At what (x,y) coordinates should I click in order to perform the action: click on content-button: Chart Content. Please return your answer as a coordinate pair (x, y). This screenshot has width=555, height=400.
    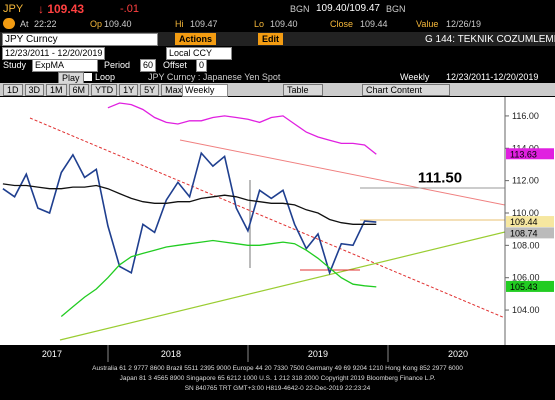
    Looking at the image, I should click on (406, 90).